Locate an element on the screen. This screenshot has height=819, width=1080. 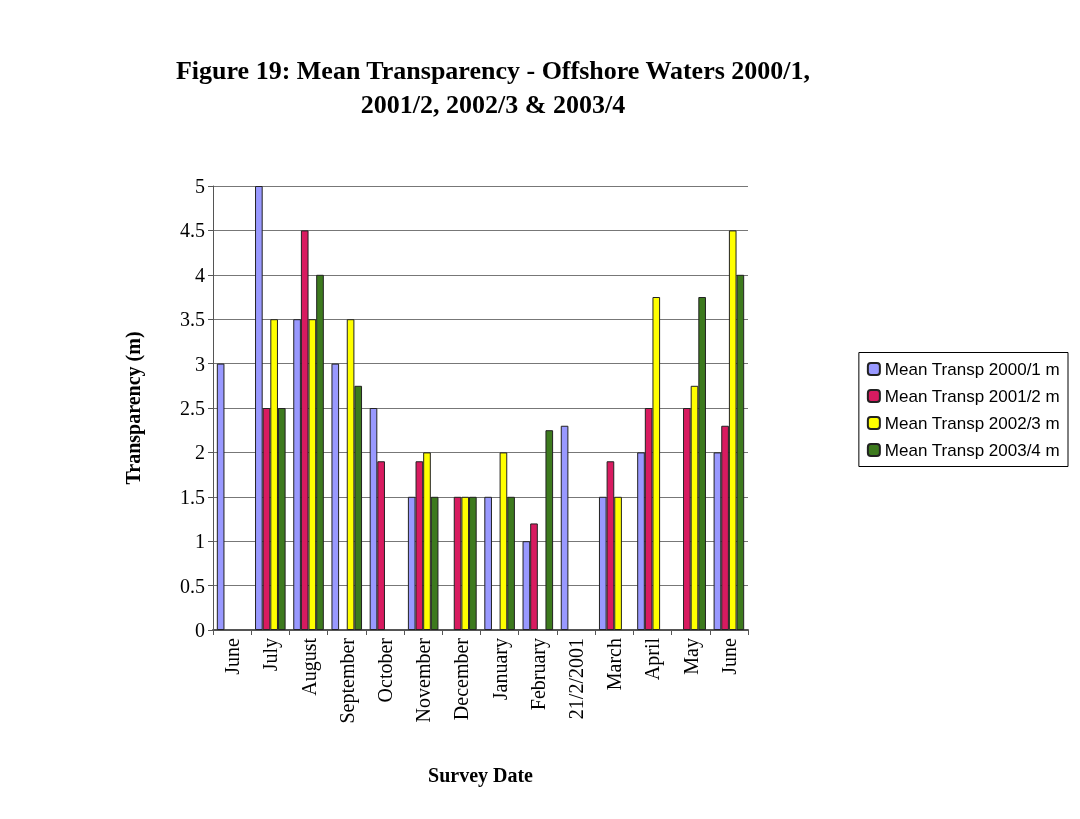
x-tick-label: March is located at coordinates (614, 664).